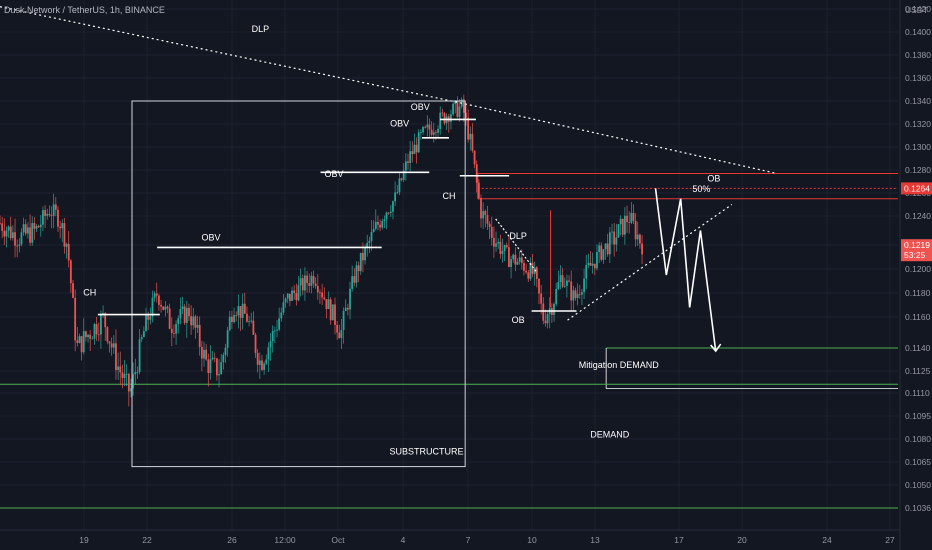  What do you see at coordinates (890, 540) in the screenshot?
I see `x-tick-label: 27` at bounding box center [890, 540].